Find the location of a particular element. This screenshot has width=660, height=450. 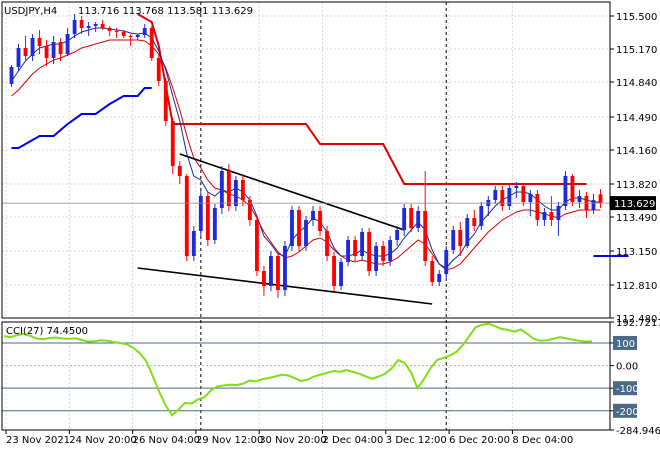

price-tick-label: 112.480 is located at coordinates (636, 319).